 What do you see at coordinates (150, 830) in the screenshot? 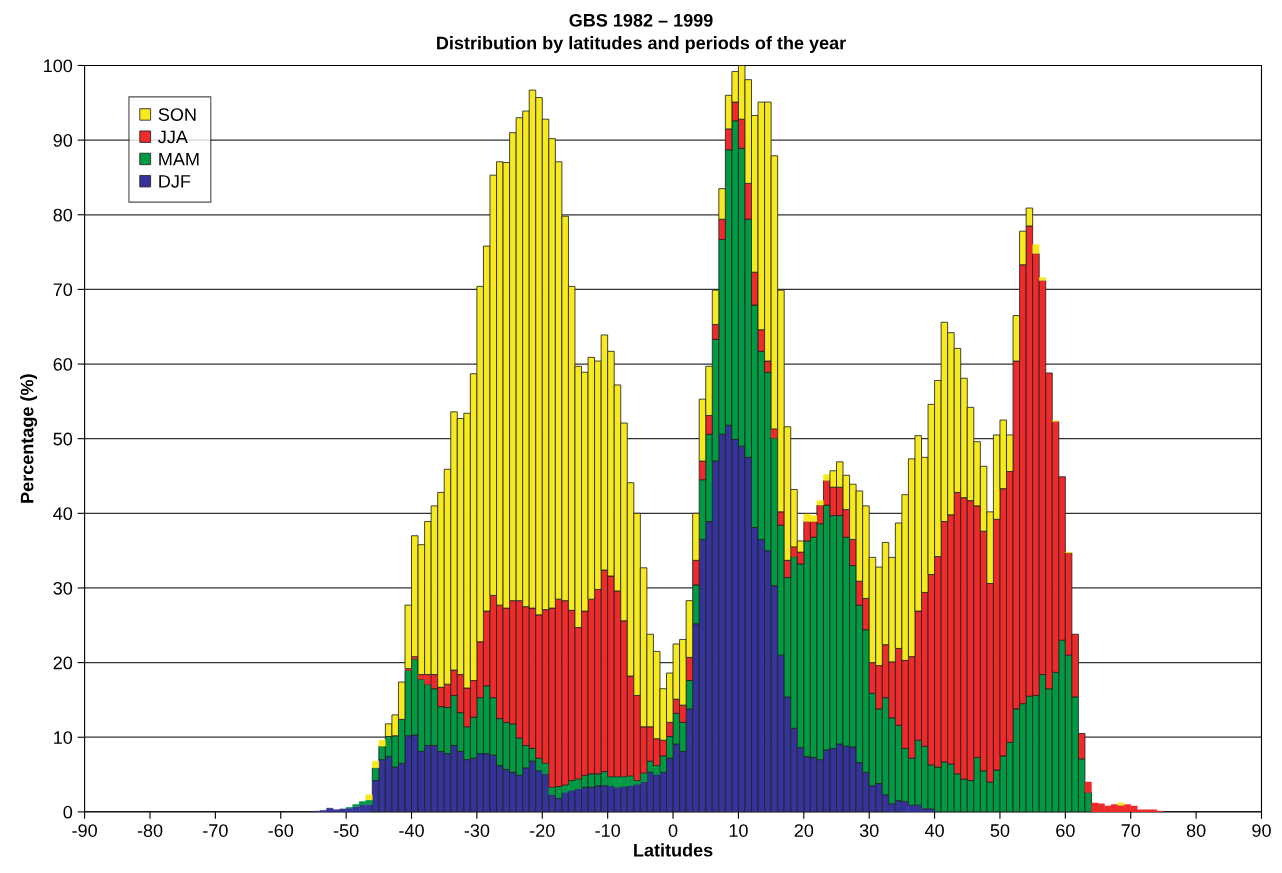
I see `x-tick-label: -80` at bounding box center [150, 830].